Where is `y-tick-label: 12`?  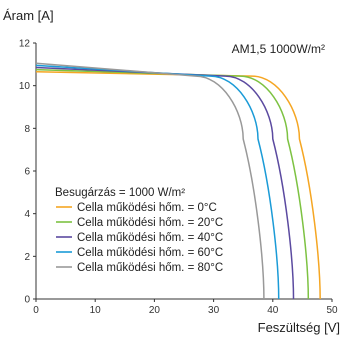 y-tick-label: 12 is located at coordinates (25, 44).